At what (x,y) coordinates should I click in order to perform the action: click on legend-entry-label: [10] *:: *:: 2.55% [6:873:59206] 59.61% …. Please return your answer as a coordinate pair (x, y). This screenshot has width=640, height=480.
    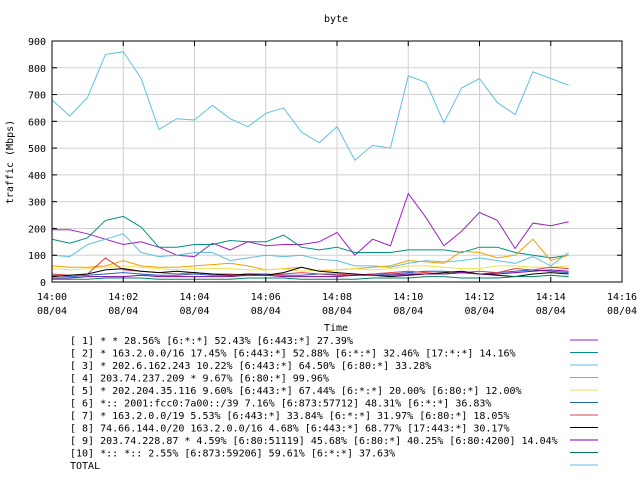
    Looking at the image, I should click on (232, 454).